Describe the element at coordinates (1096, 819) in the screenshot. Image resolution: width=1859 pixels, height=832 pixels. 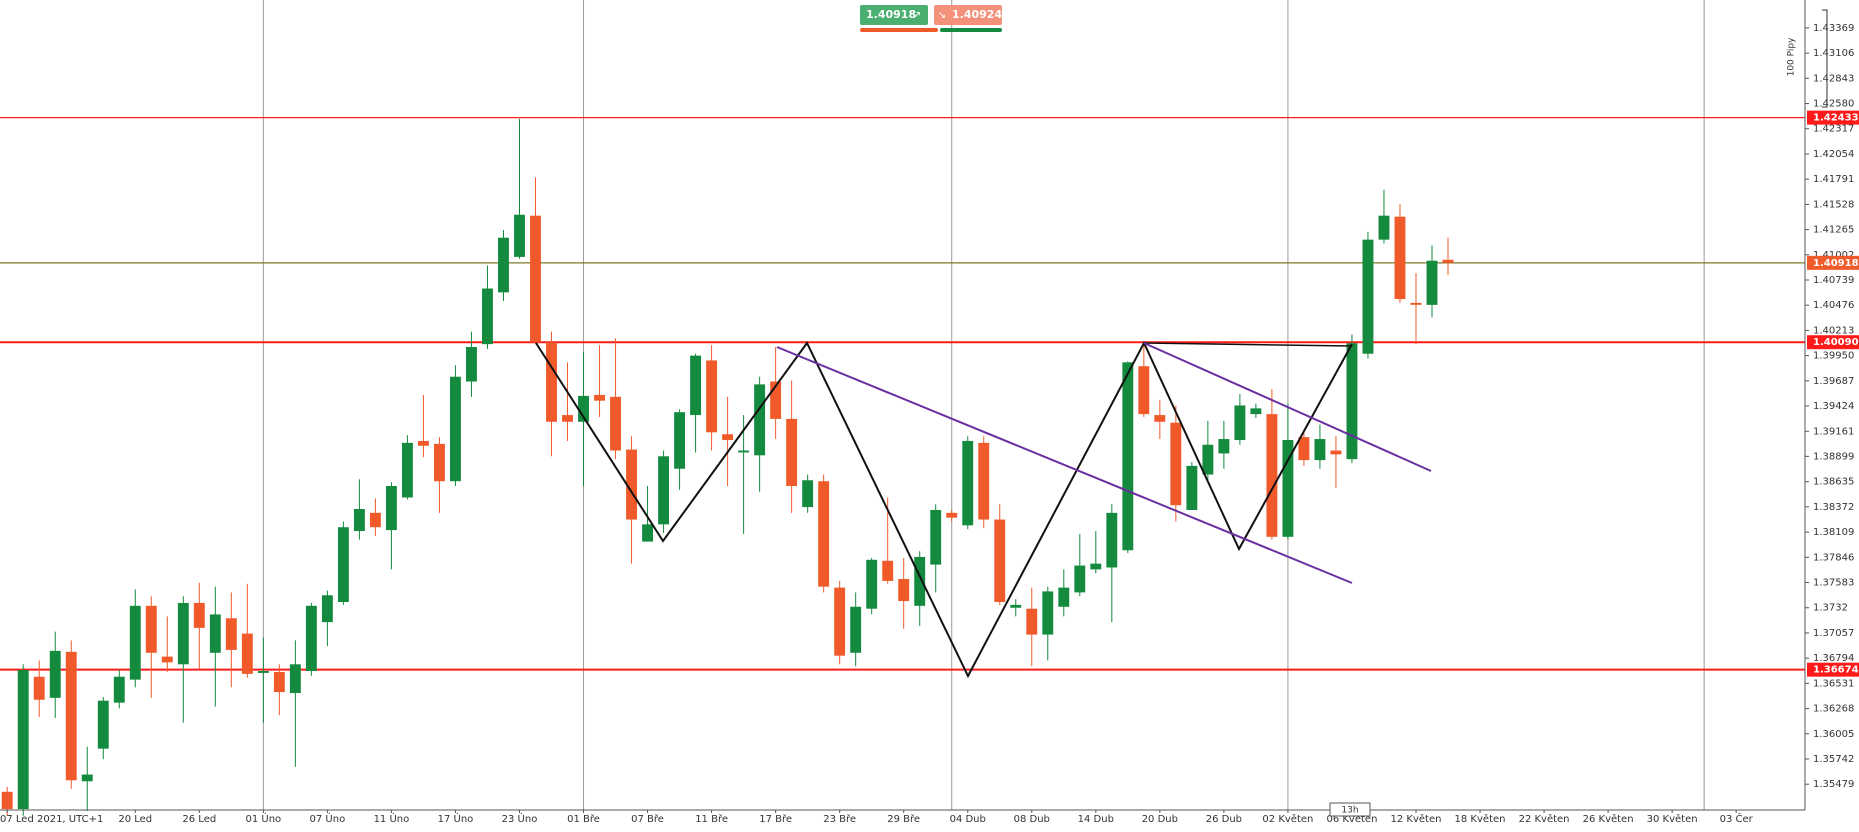
I see `x-tick-label: 14 Dub` at that location.